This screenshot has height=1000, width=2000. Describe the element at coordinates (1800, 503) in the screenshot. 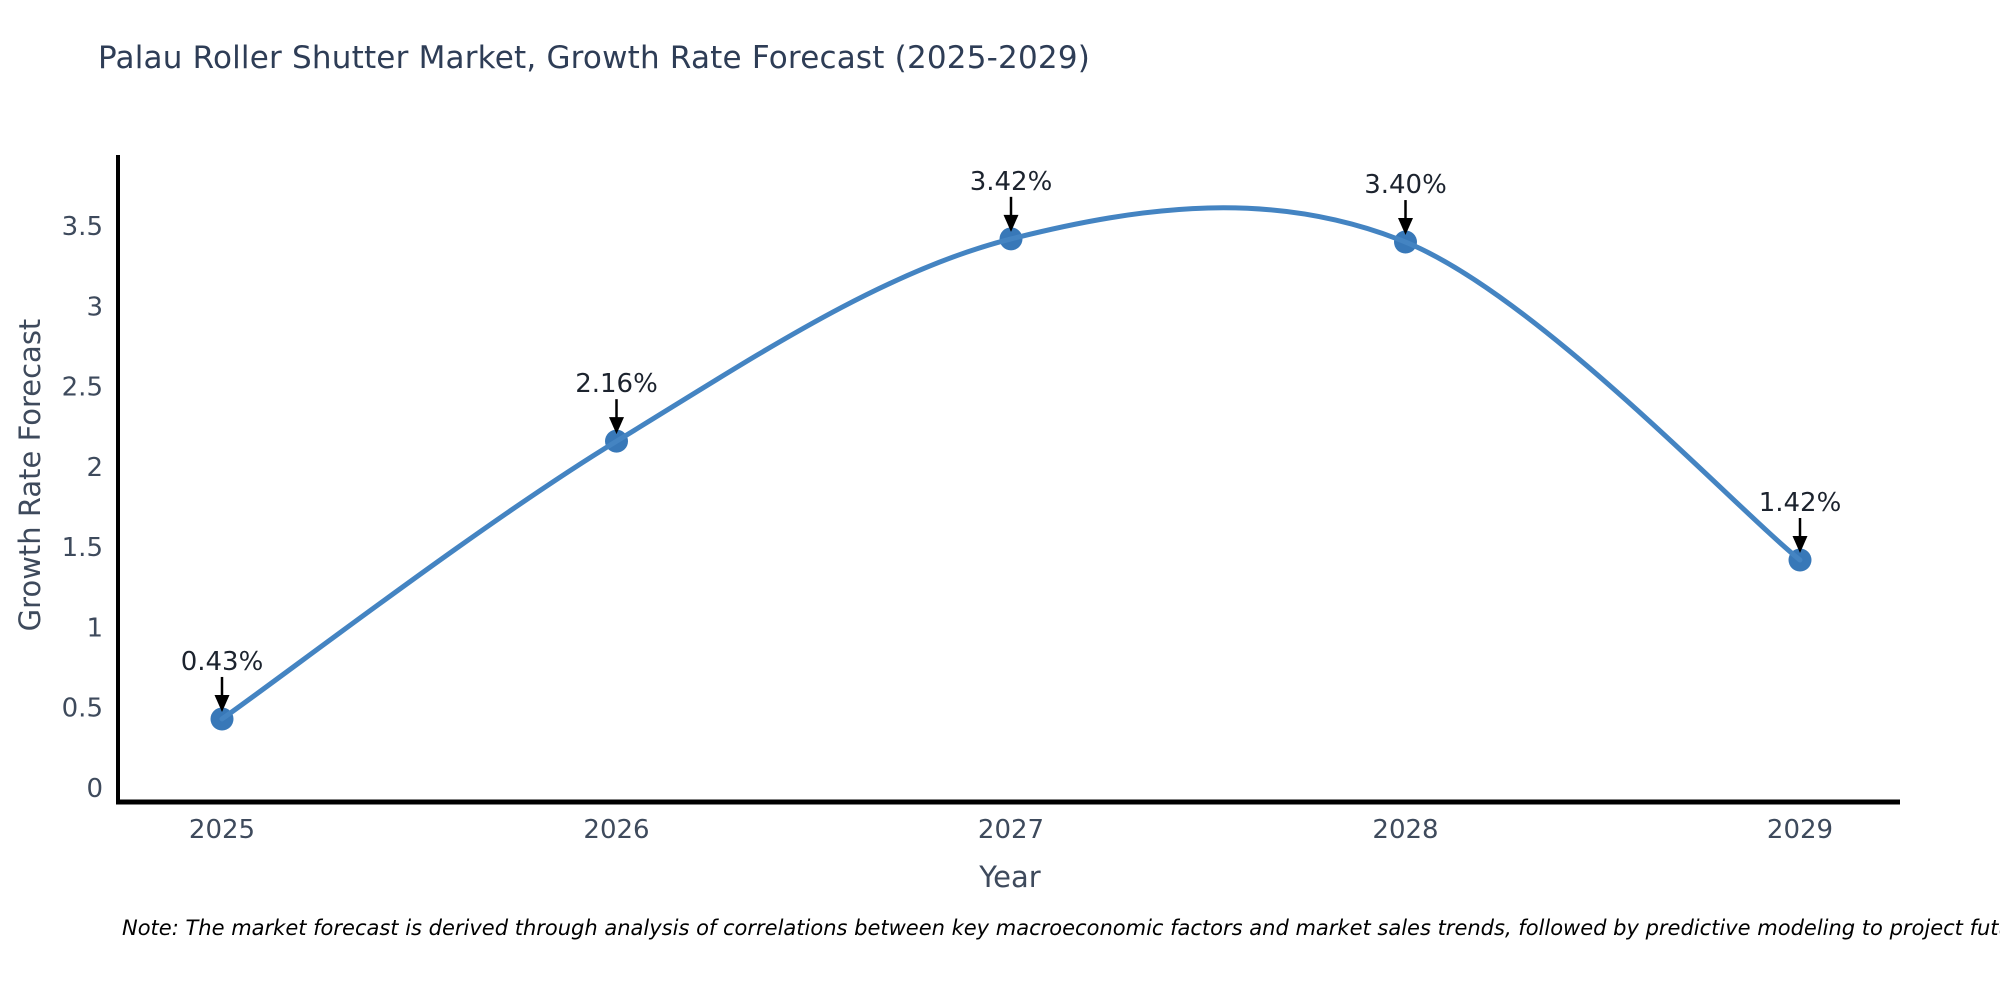

I see `point-value-label: 1.42%` at that location.